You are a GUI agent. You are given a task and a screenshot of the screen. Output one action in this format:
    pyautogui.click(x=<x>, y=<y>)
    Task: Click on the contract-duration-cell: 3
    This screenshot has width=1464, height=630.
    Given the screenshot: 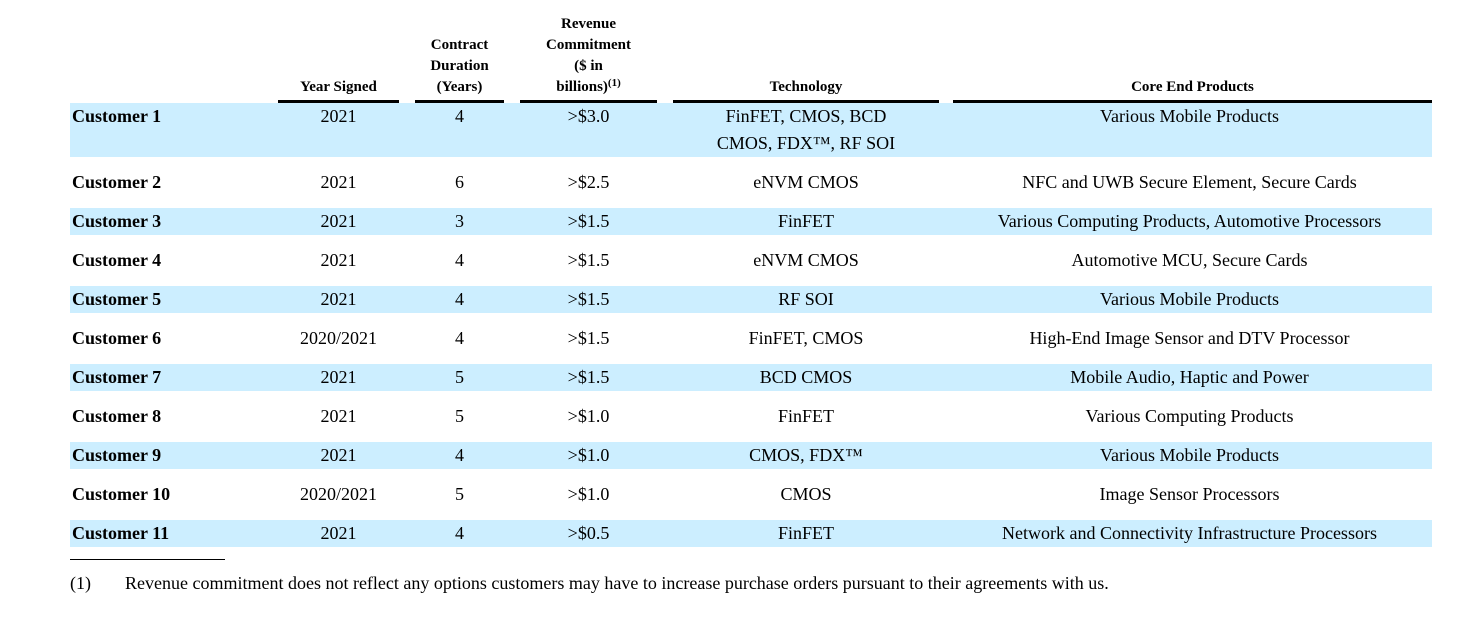 What is the action you would take?
    pyautogui.click(x=459, y=221)
    